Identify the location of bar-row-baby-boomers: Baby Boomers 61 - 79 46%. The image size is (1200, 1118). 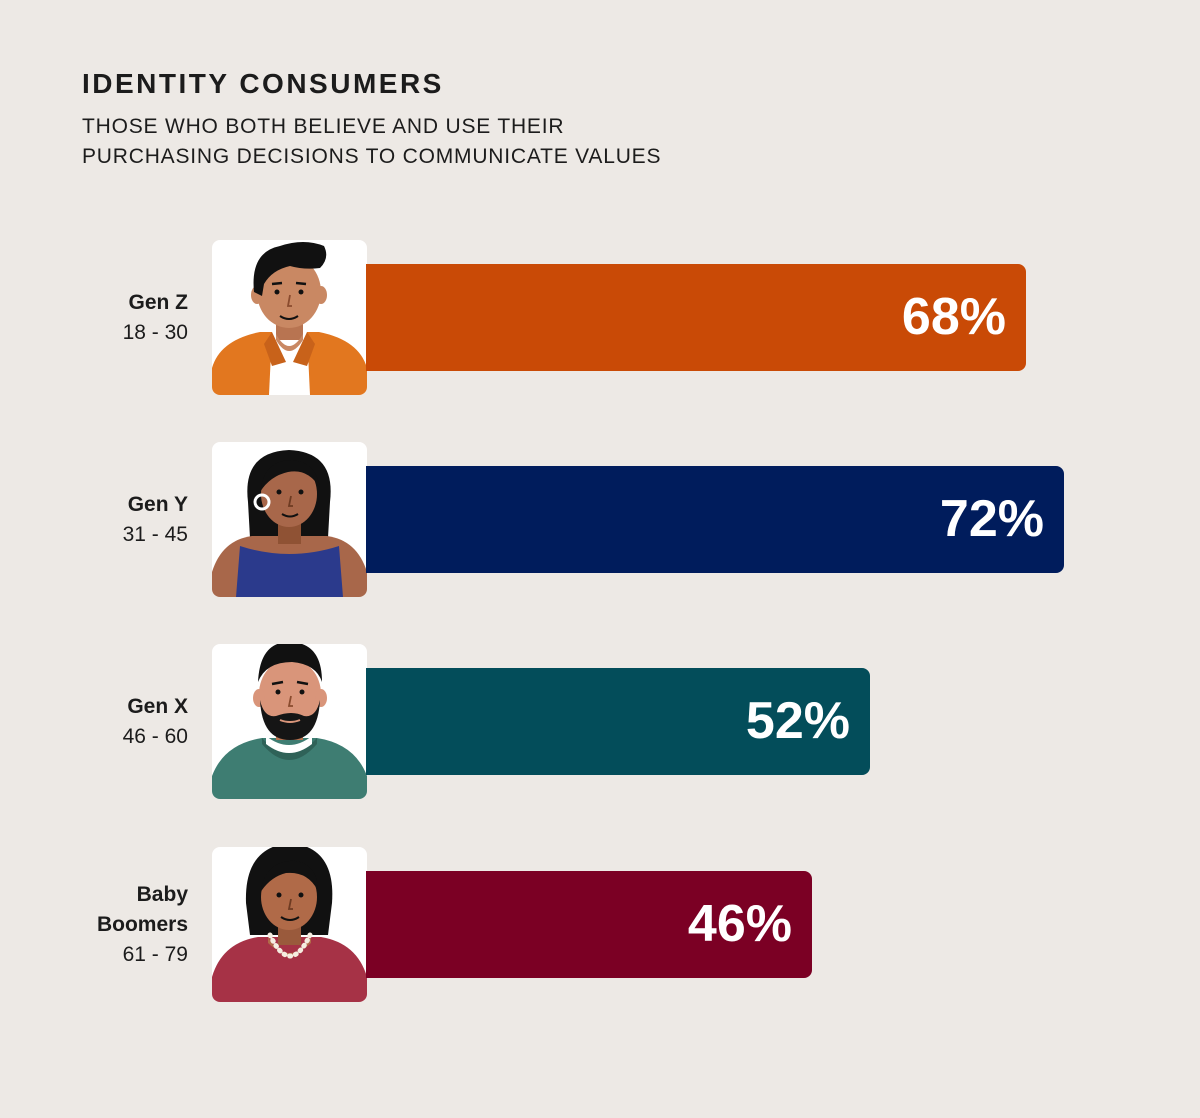
(600, 927).